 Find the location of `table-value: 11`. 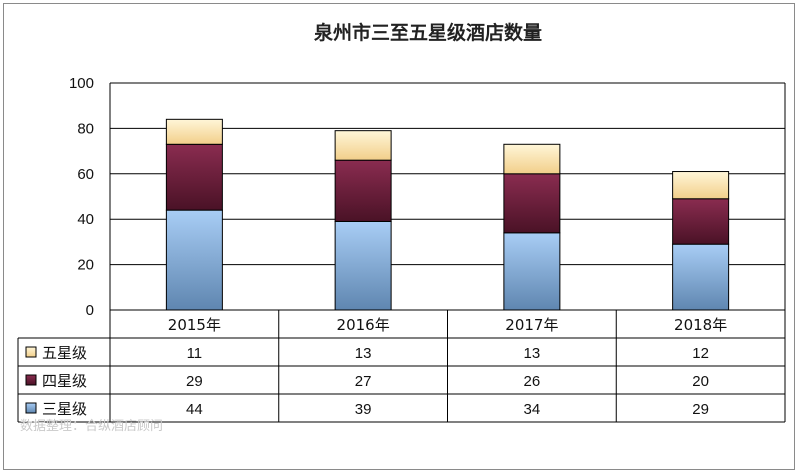

table-value: 11 is located at coordinates (195, 353).